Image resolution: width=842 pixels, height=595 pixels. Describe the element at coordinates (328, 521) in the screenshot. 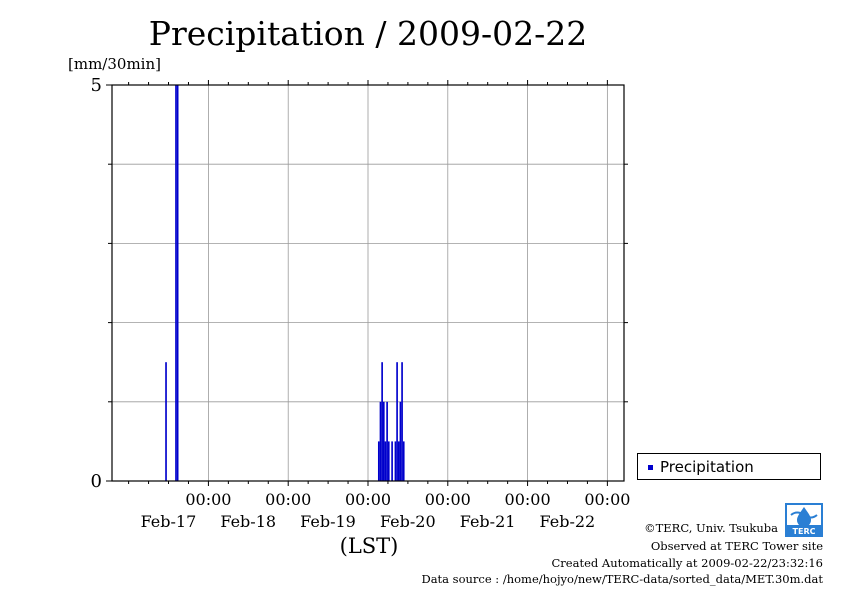

I see `x-tick-date-label: Feb-19` at that location.